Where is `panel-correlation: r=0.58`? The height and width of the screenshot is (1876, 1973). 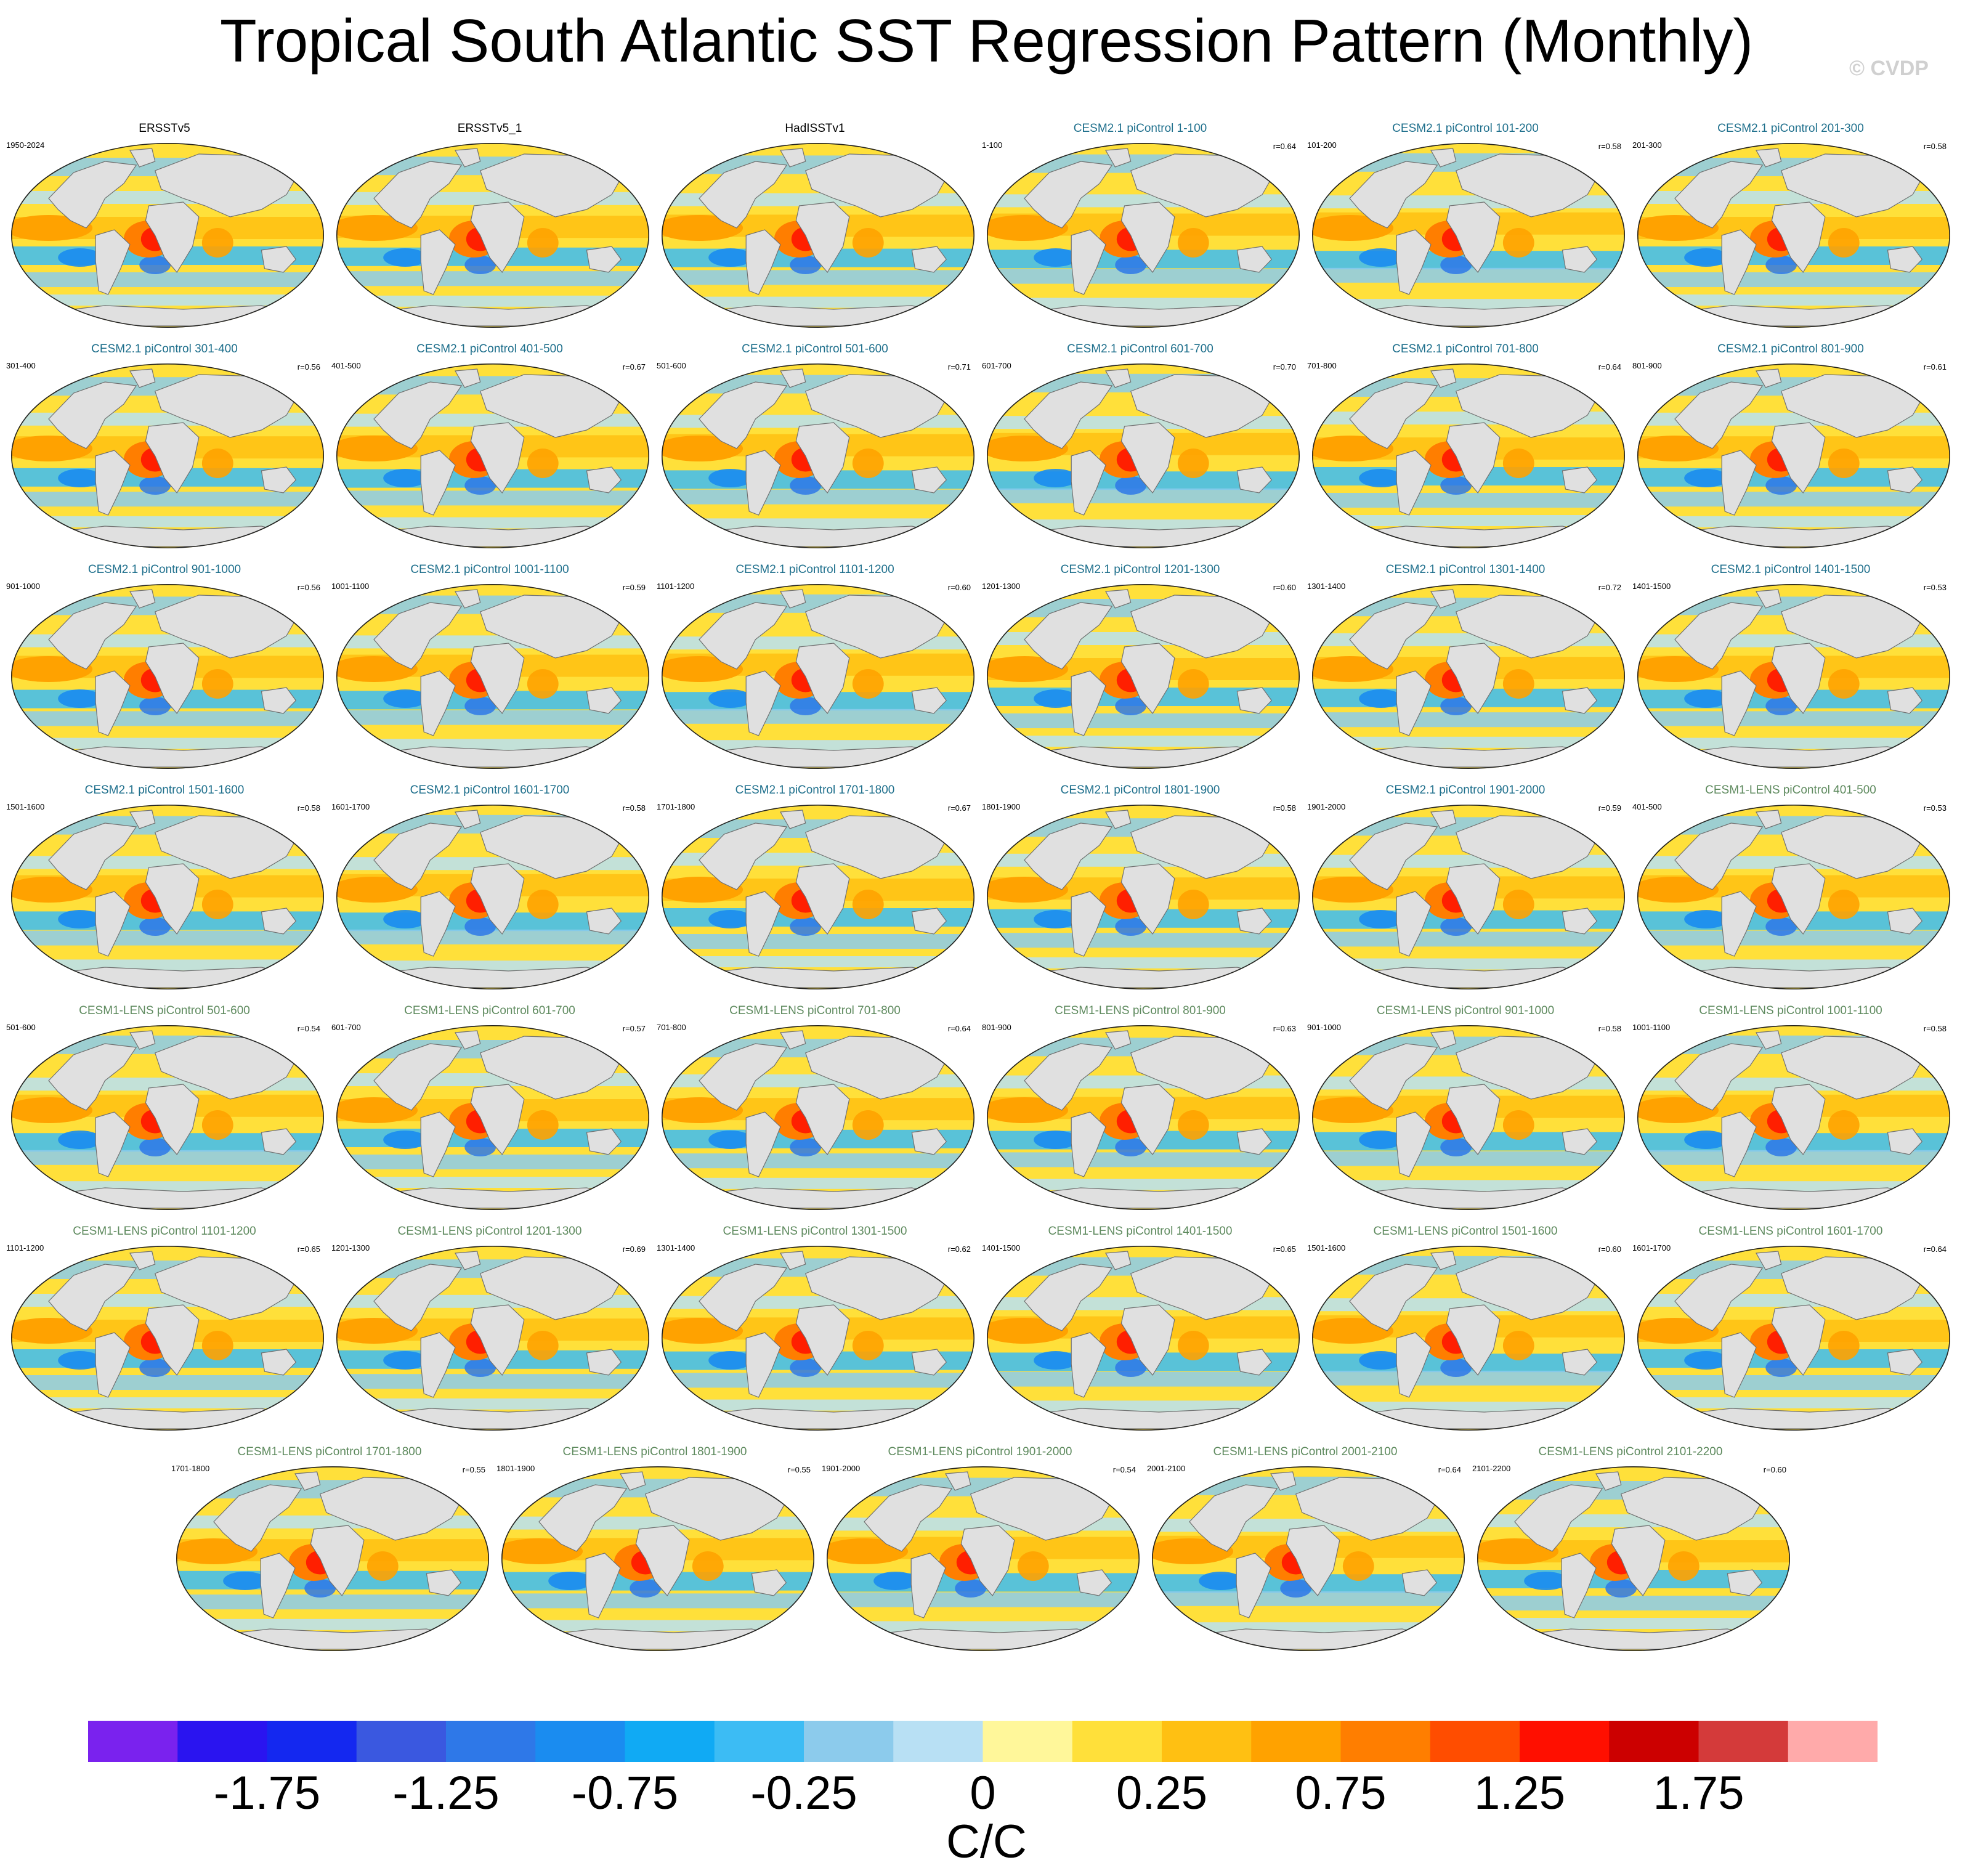
panel-correlation: r=0.58 is located at coordinates (1609, 1028).